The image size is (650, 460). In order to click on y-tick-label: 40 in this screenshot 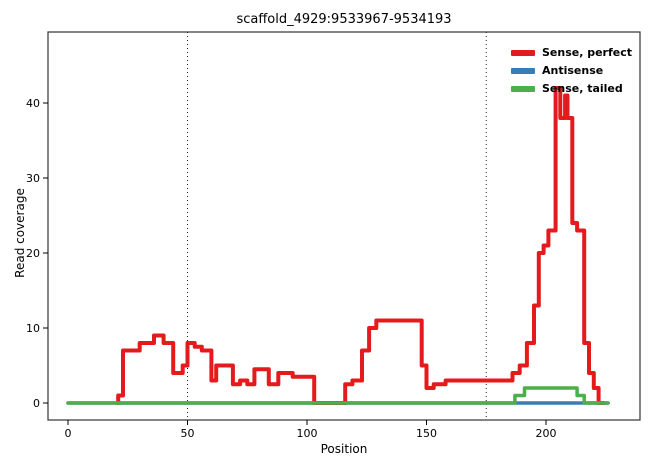, I will do `click(33, 103)`.